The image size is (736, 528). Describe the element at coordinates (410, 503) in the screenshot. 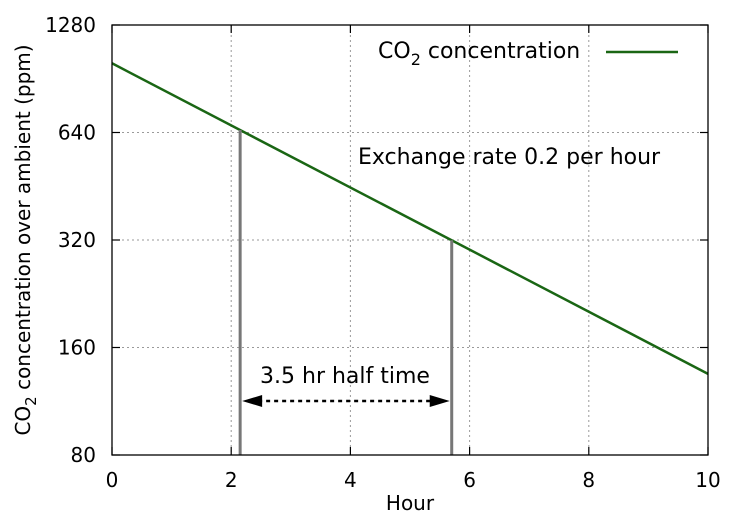

I see `x-axis-label: Hour` at that location.